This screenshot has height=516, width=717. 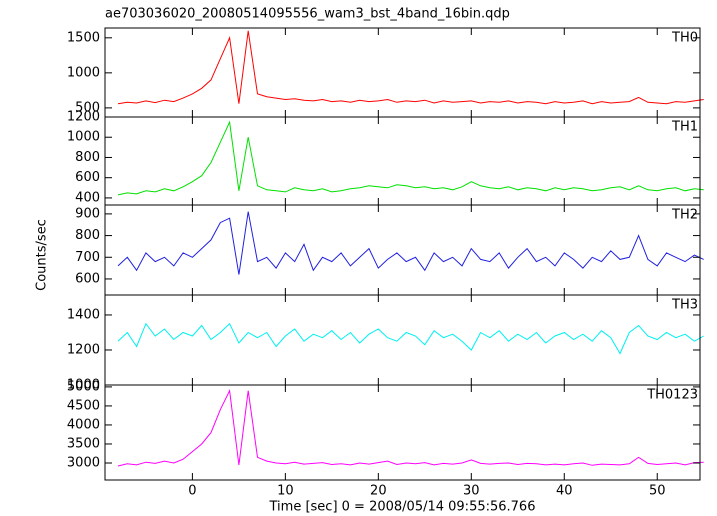 What do you see at coordinates (83, 424) in the screenshot?
I see `y-tick-label: 4000` at bounding box center [83, 424].